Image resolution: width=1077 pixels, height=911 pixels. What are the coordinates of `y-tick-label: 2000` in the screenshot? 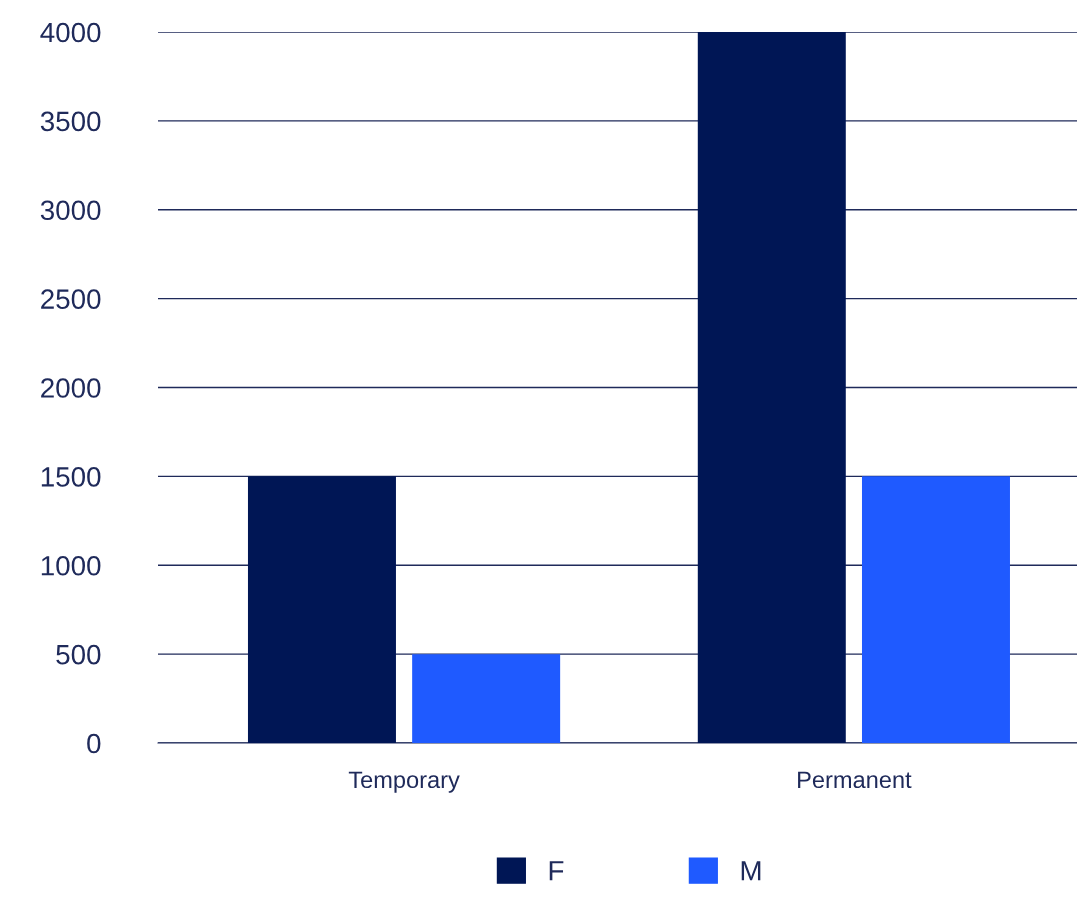 It's located at (71, 388).